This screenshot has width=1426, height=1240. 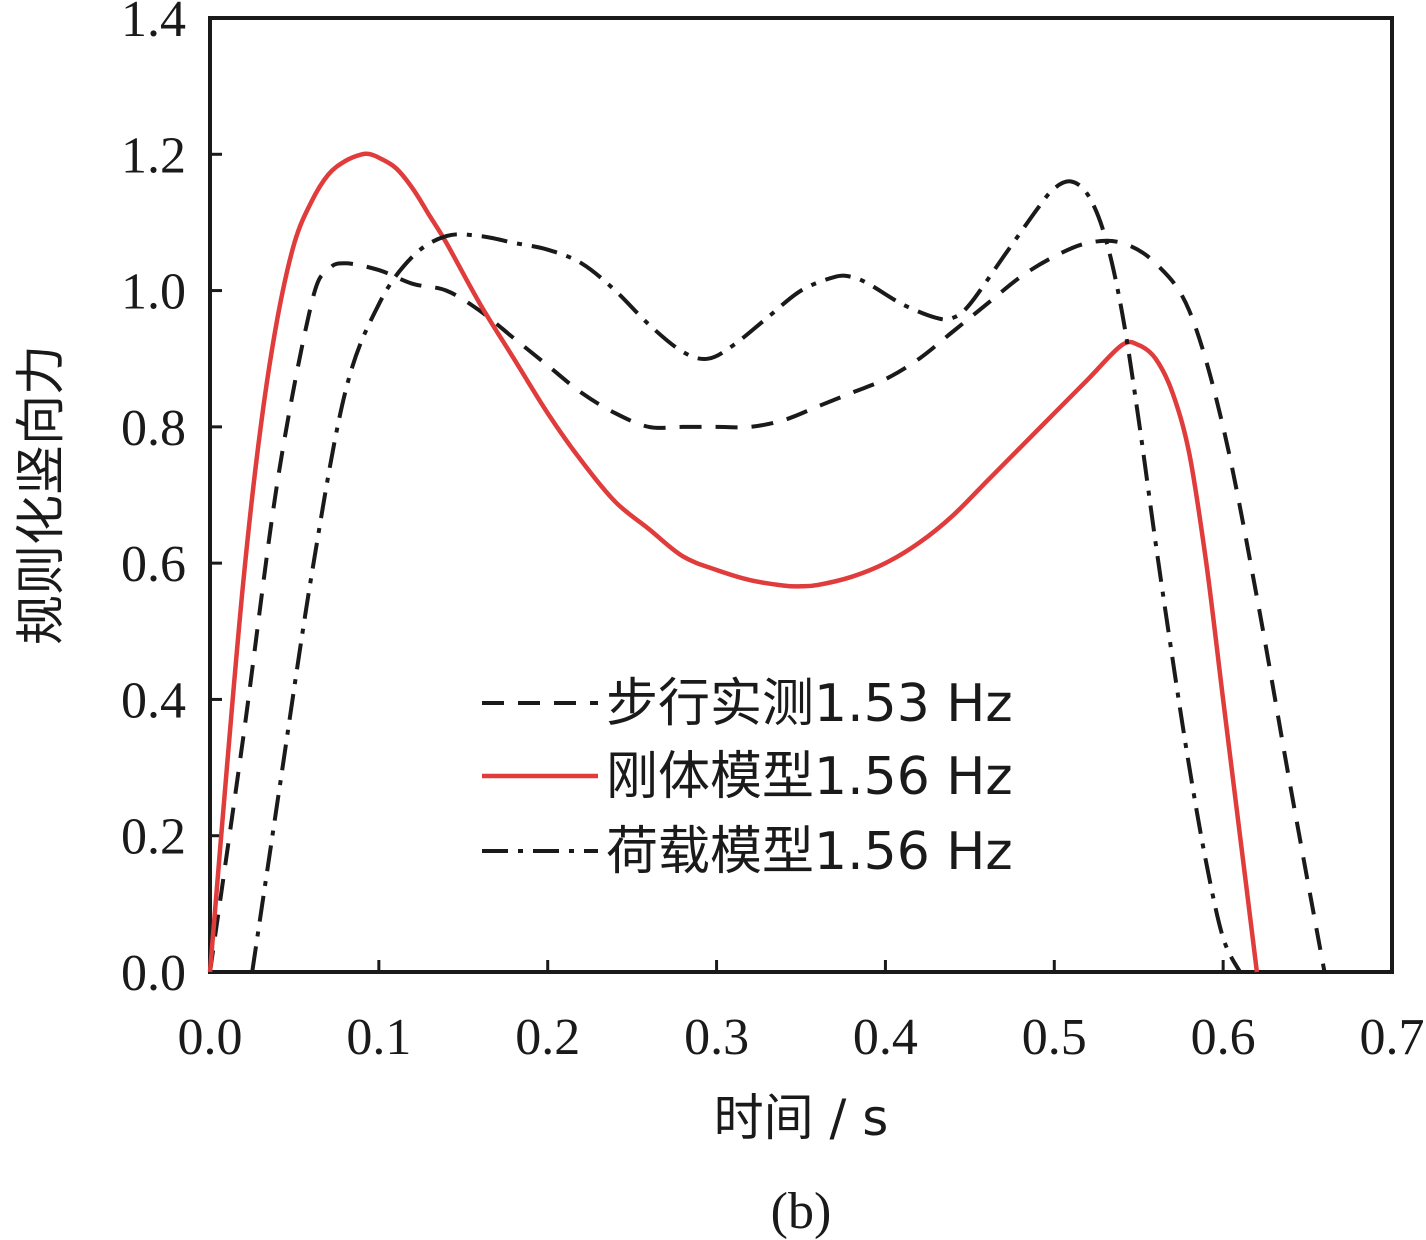 I want to click on legend-label-load-model: 荷载模型1.56 Hz, so click(x=809, y=852).